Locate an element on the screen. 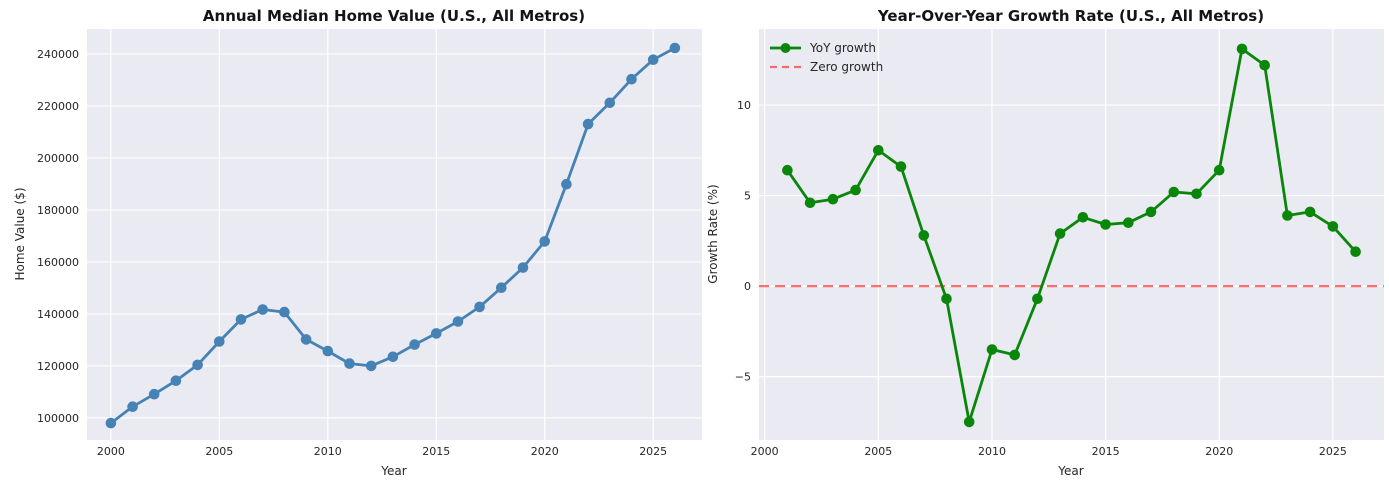 The image size is (1389, 489). y-tick-label: 10 is located at coordinates (744, 105).